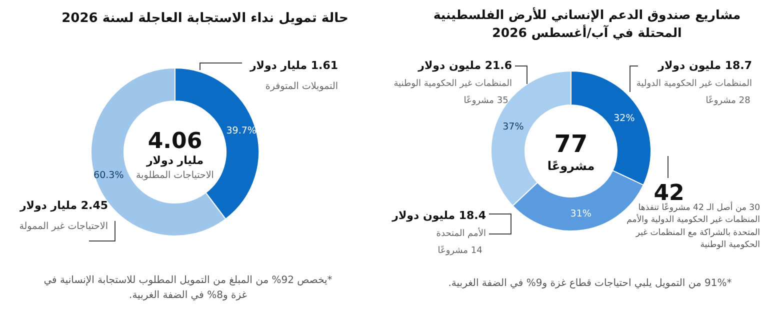 The image size is (767, 334). What do you see at coordinates (571, 166) in the screenshot?
I see `text: مشروعًا` at bounding box center [571, 166].